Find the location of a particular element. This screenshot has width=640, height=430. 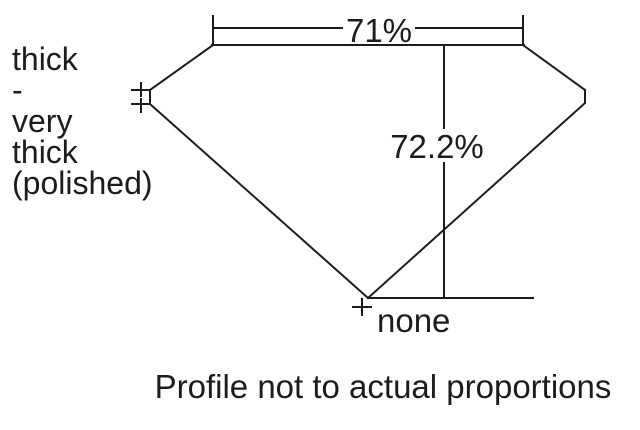

culet-size-label: none is located at coordinates (414, 320).